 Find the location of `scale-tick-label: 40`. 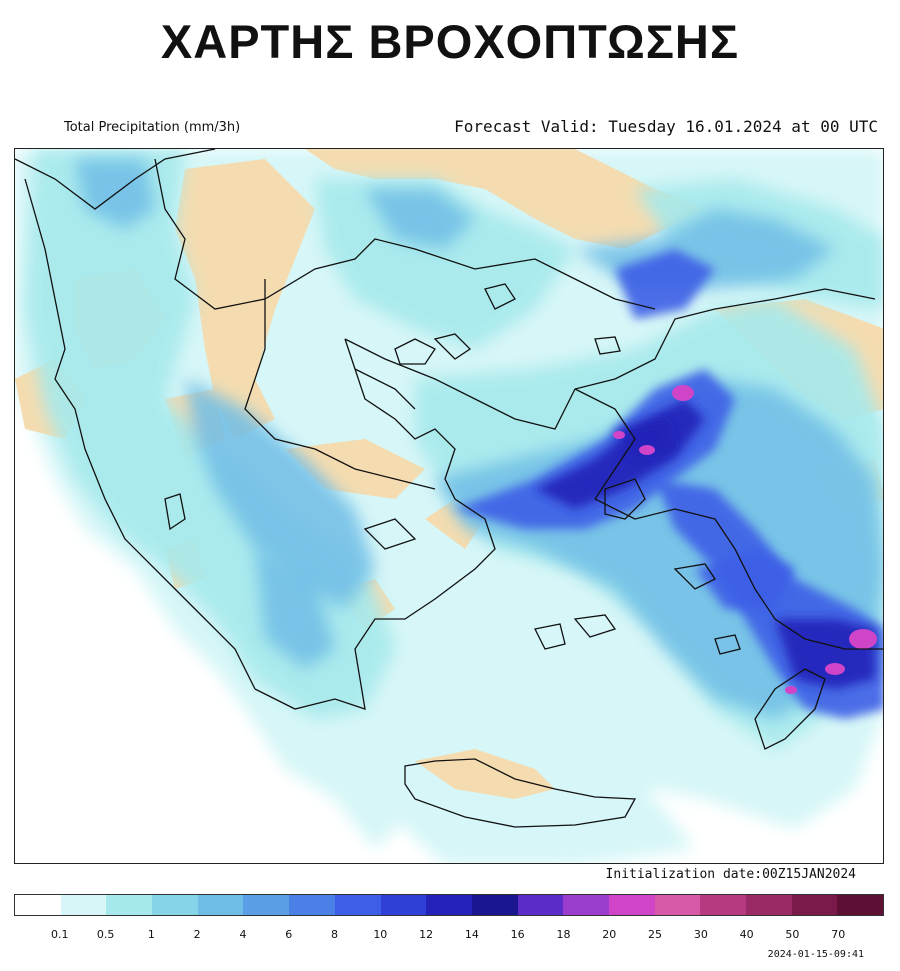

scale-tick-label: 40 is located at coordinates (746, 934).